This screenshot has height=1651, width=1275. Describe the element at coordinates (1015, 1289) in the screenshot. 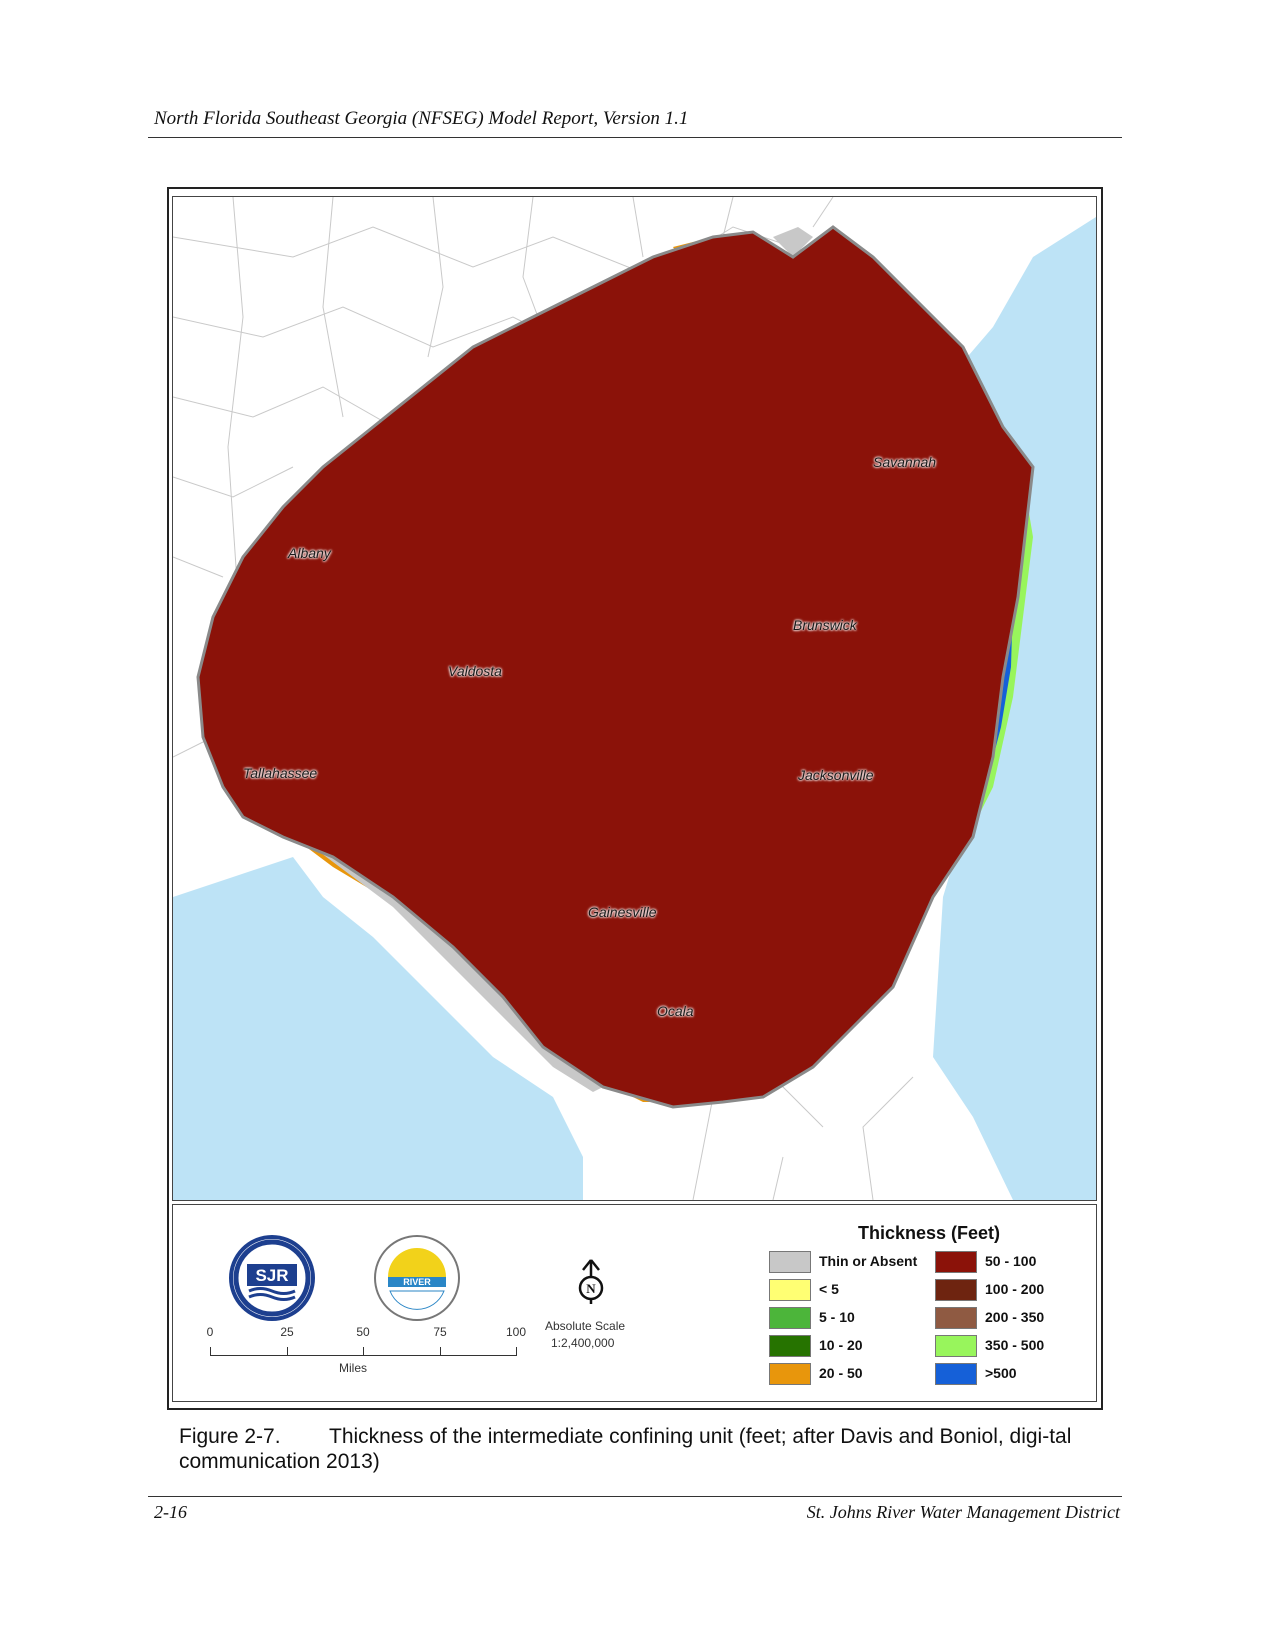

I see `legend-label: 100 - 200` at that location.